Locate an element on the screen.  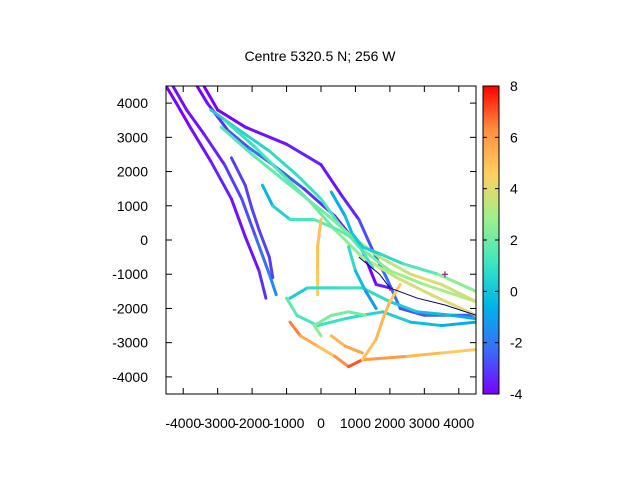
x-tick-labels: -4000-3000-2000-1000 0 1000 2000 3000 4000 is located at coordinates (319, 423).